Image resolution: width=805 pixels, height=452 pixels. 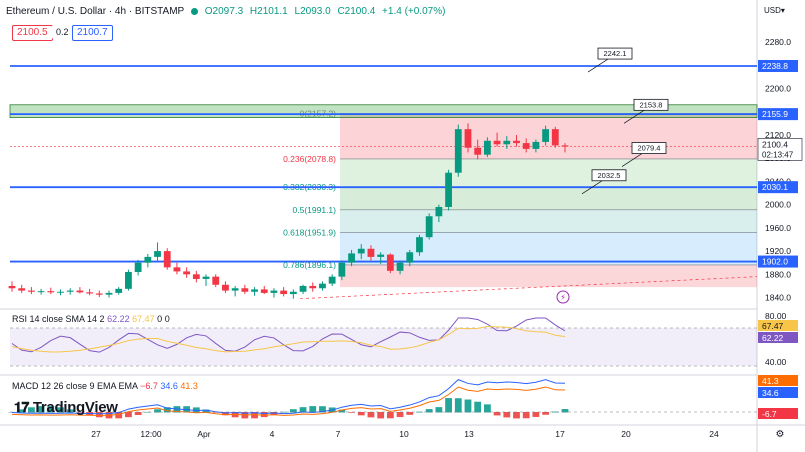 I want to click on time-tick-label: 27, so click(x=96, y=434).